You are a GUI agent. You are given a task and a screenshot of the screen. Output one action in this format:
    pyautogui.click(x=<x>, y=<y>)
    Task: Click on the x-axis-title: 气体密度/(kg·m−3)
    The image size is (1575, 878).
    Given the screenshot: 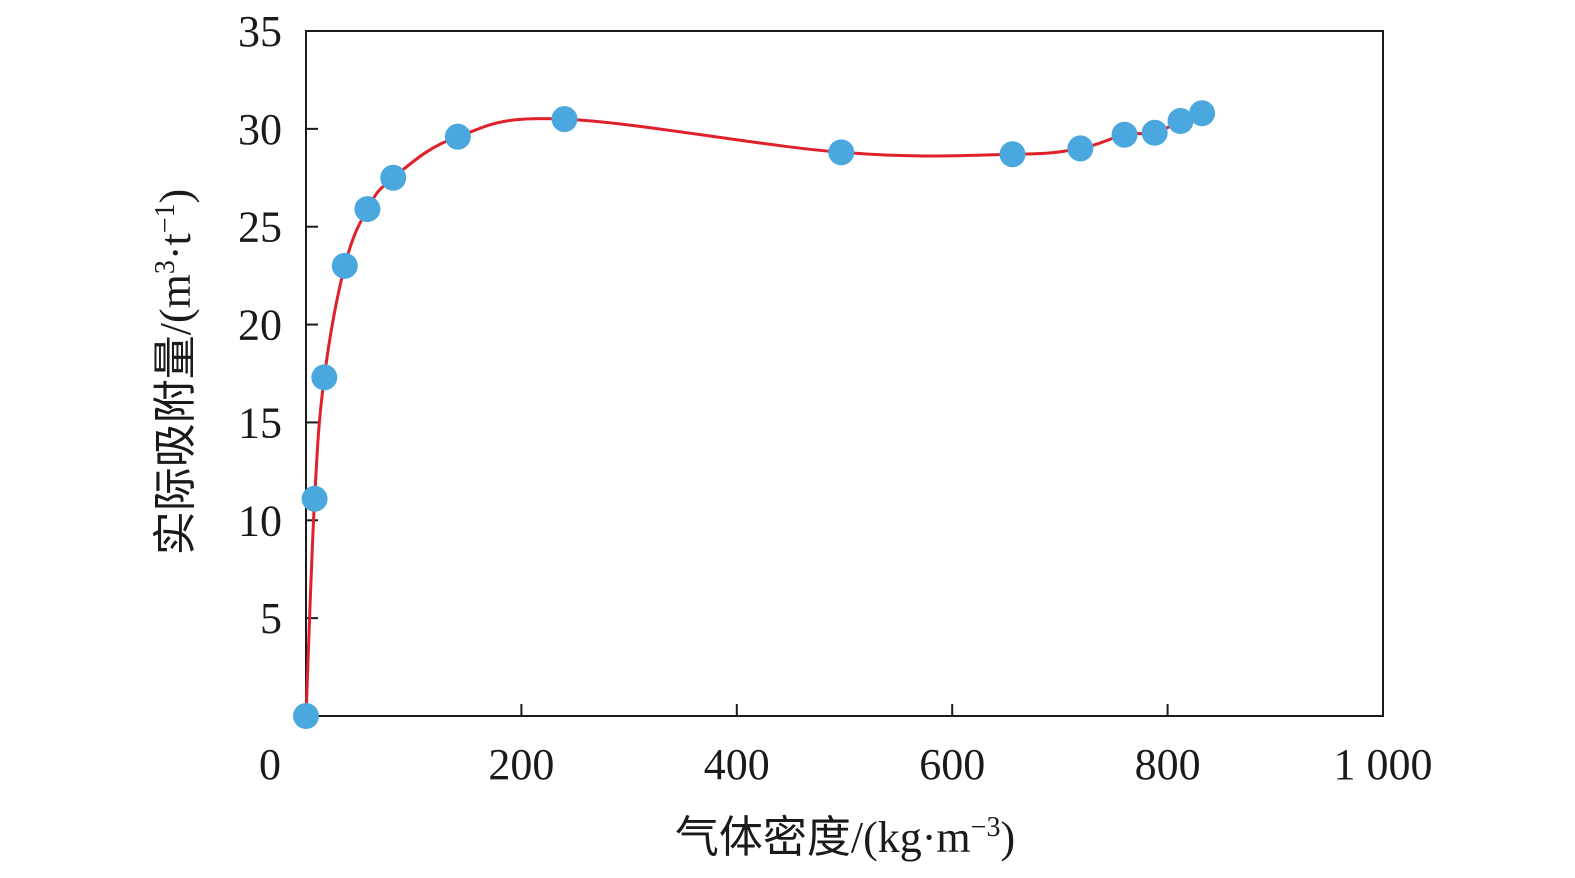 What is the action you would take?
    pyautogui.click(x=845, y=837)
    